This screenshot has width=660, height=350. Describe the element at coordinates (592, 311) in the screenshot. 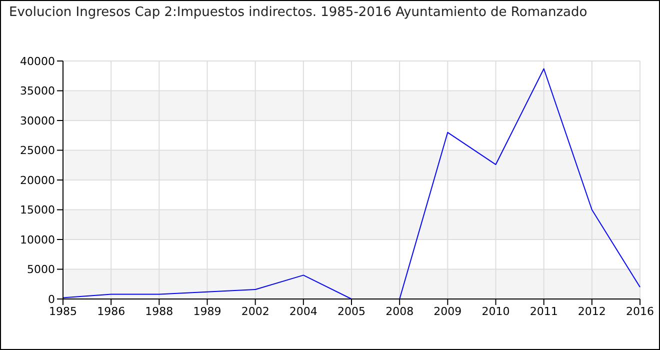

I see `x-tick-label: 2012` at that location.